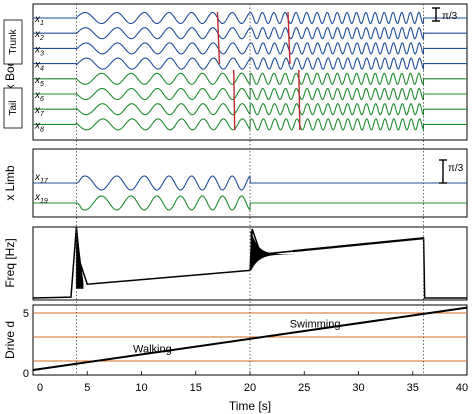 The height and width of the screenshot is (414, 474). I want to click on body-trace-label-1: x1, so click(39, 20).